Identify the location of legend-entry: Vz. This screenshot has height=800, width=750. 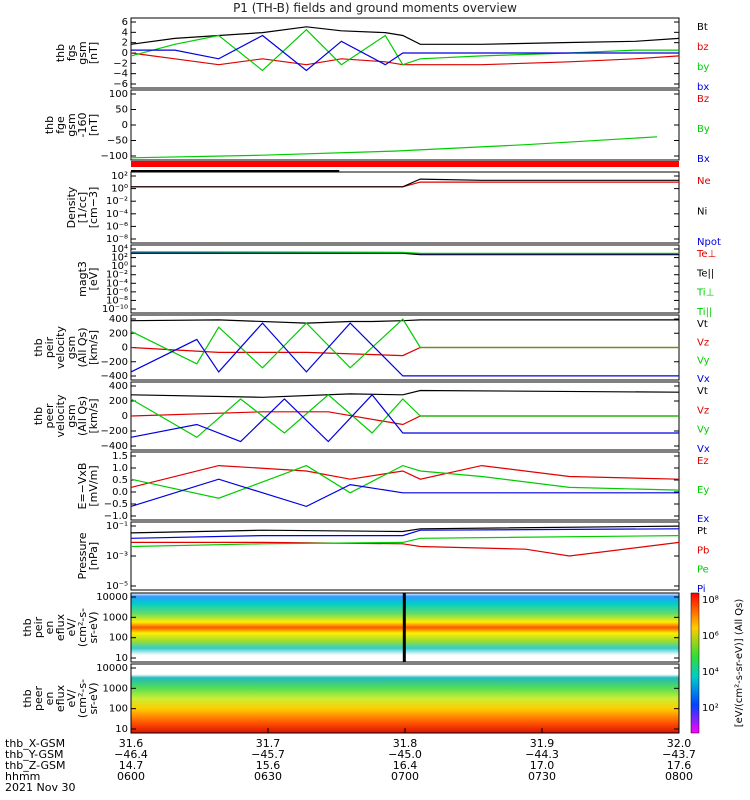
(703, 410).